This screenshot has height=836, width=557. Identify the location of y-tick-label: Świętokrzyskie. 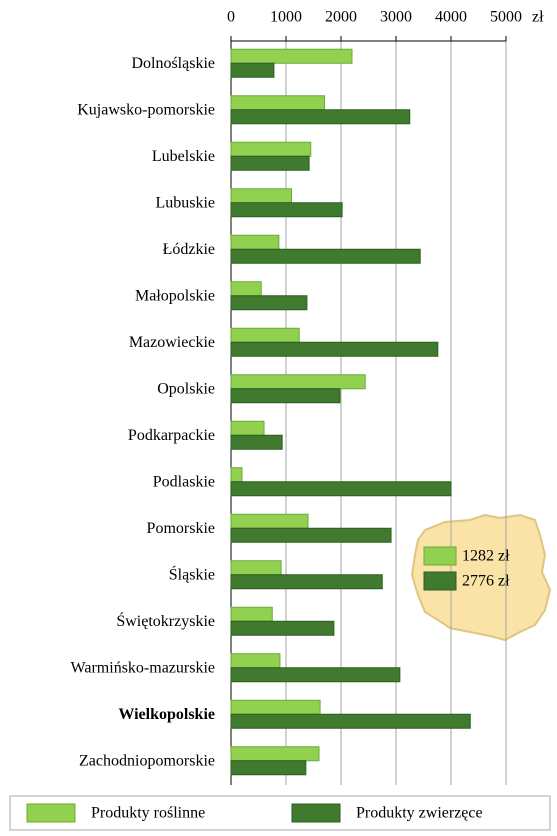
(165, 620).